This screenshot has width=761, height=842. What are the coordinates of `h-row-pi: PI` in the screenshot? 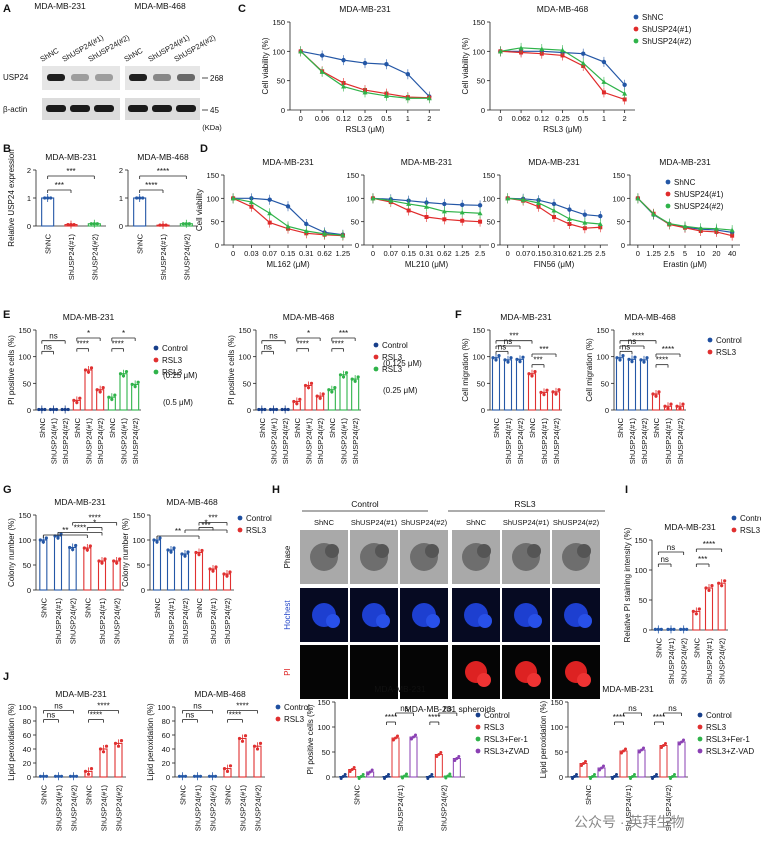 It's located at (287, 672).